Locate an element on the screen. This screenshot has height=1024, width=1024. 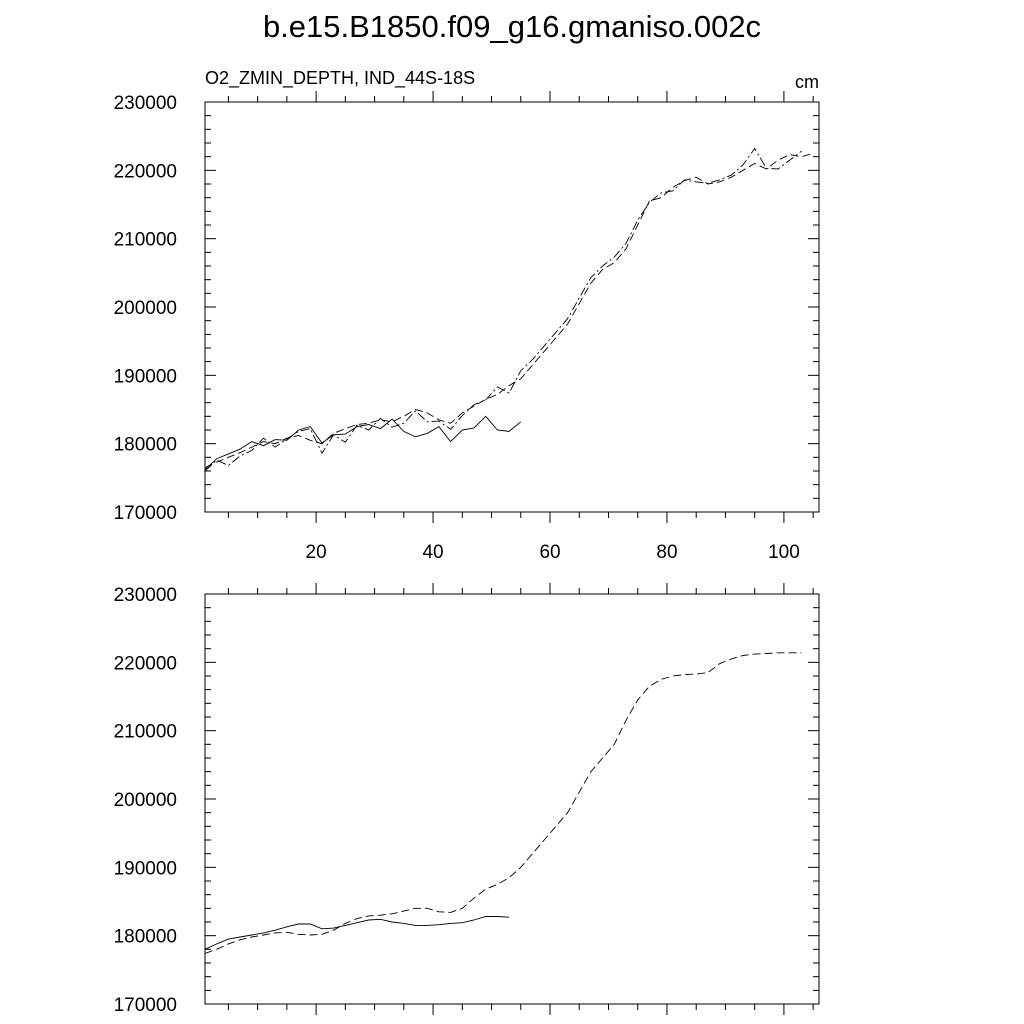
bottom-y-tick-label: 230000 is located at coordinates (145, 595).